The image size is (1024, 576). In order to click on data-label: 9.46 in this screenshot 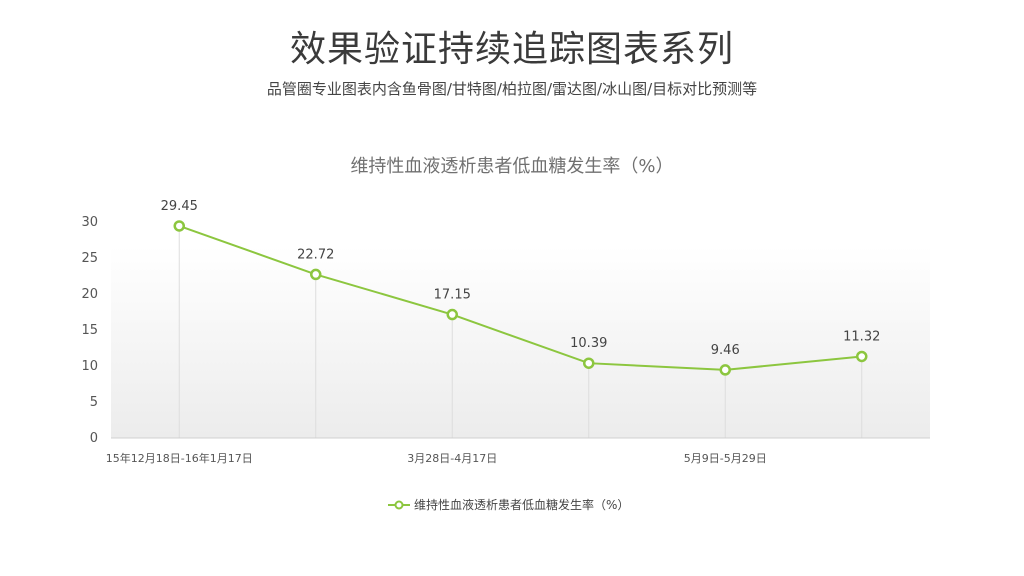, I will do `click(725, 350)`.